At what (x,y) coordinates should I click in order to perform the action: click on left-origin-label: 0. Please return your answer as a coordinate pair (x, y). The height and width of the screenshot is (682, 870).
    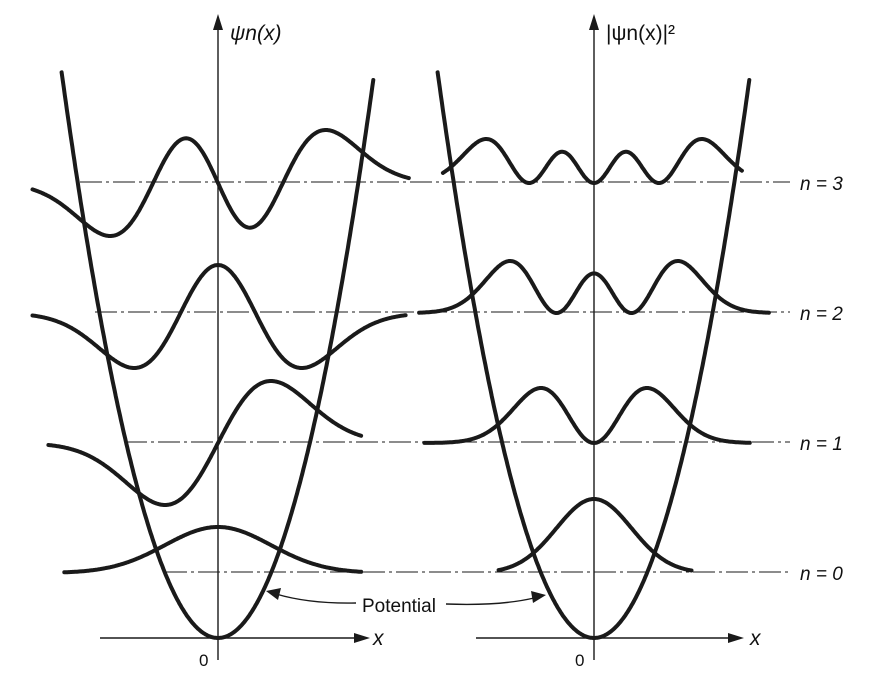
    Looking at the image, I should click on (203, 660).